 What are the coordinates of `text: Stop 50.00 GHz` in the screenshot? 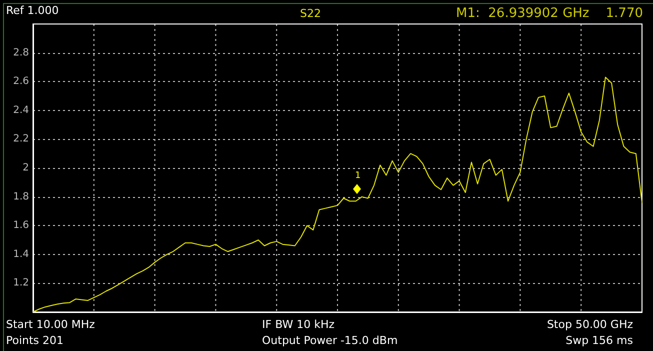 It's located at (589, 324).